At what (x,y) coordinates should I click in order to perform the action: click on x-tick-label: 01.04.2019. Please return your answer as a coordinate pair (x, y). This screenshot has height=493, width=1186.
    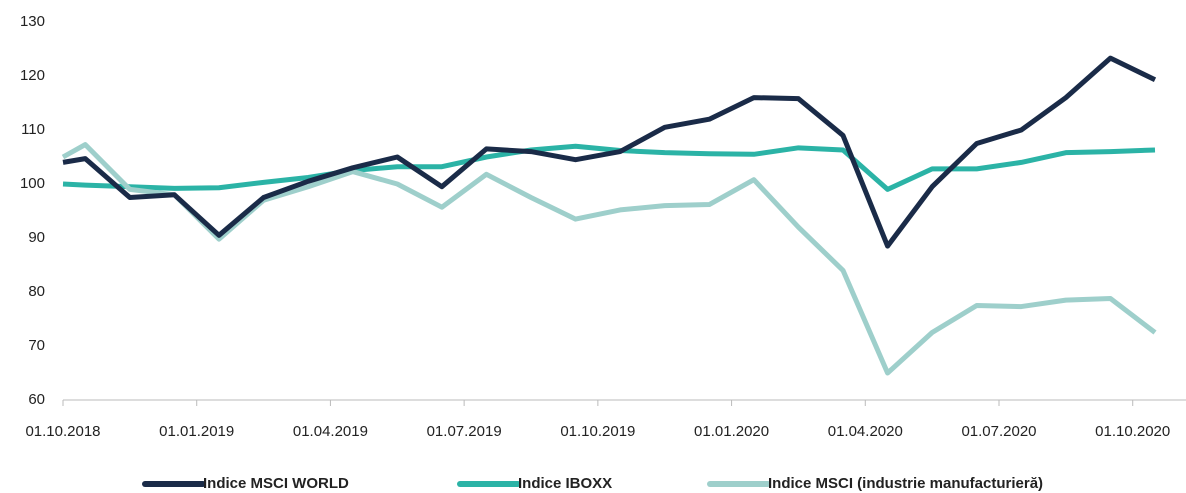
    Looking at the image, I should click on (330, 431).